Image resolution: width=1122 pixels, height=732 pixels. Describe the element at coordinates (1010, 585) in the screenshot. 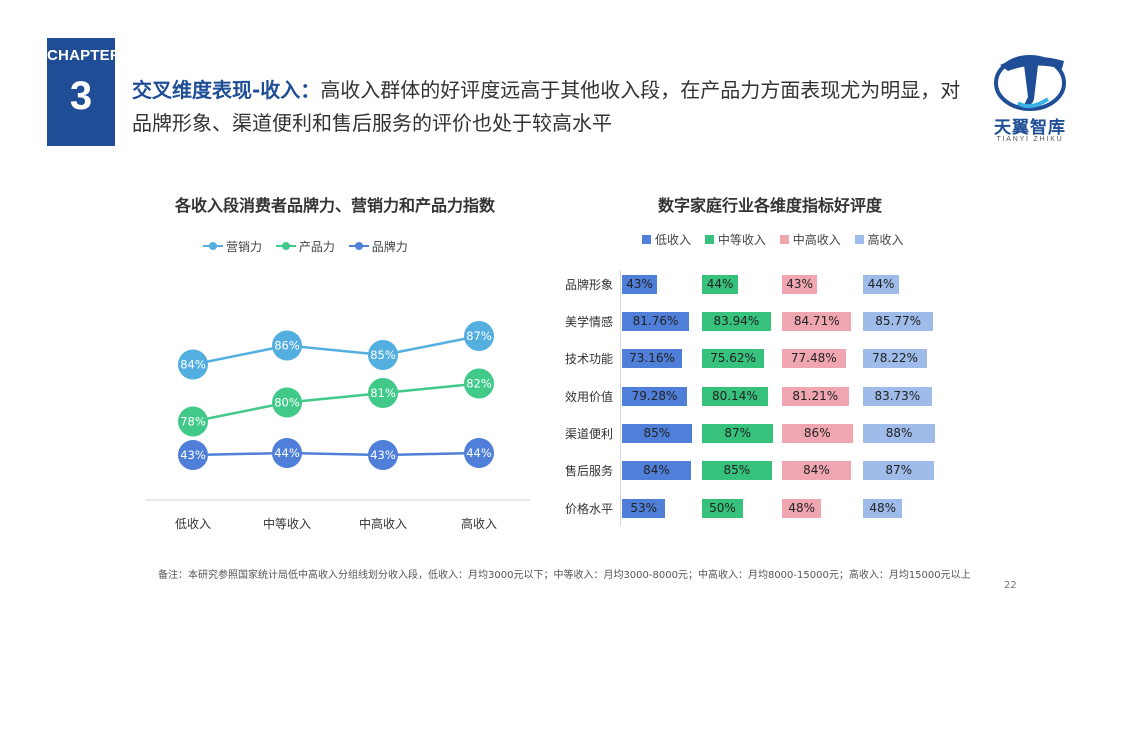

I see `page-number: 22` at that location.